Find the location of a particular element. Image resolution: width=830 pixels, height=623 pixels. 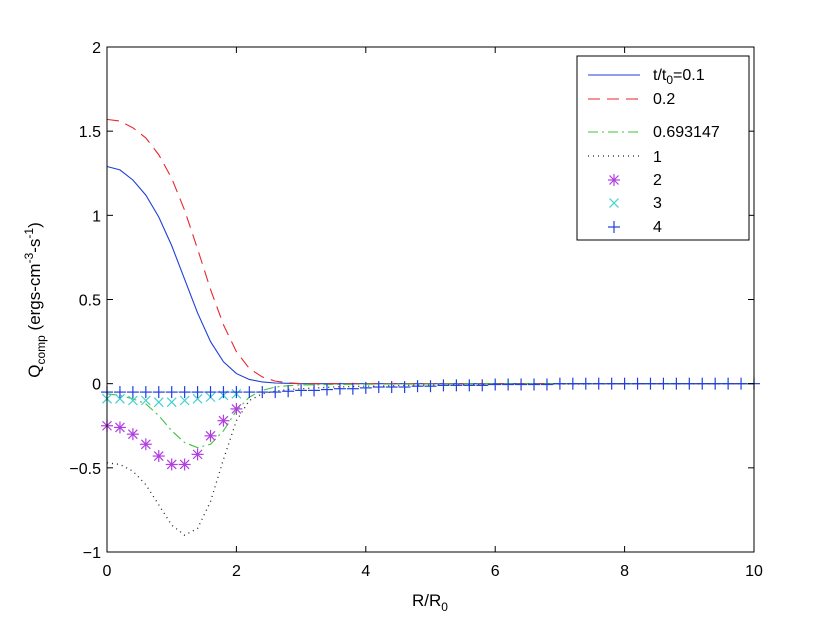

x-tick-label: 6 is located at coordinates (495, 571).